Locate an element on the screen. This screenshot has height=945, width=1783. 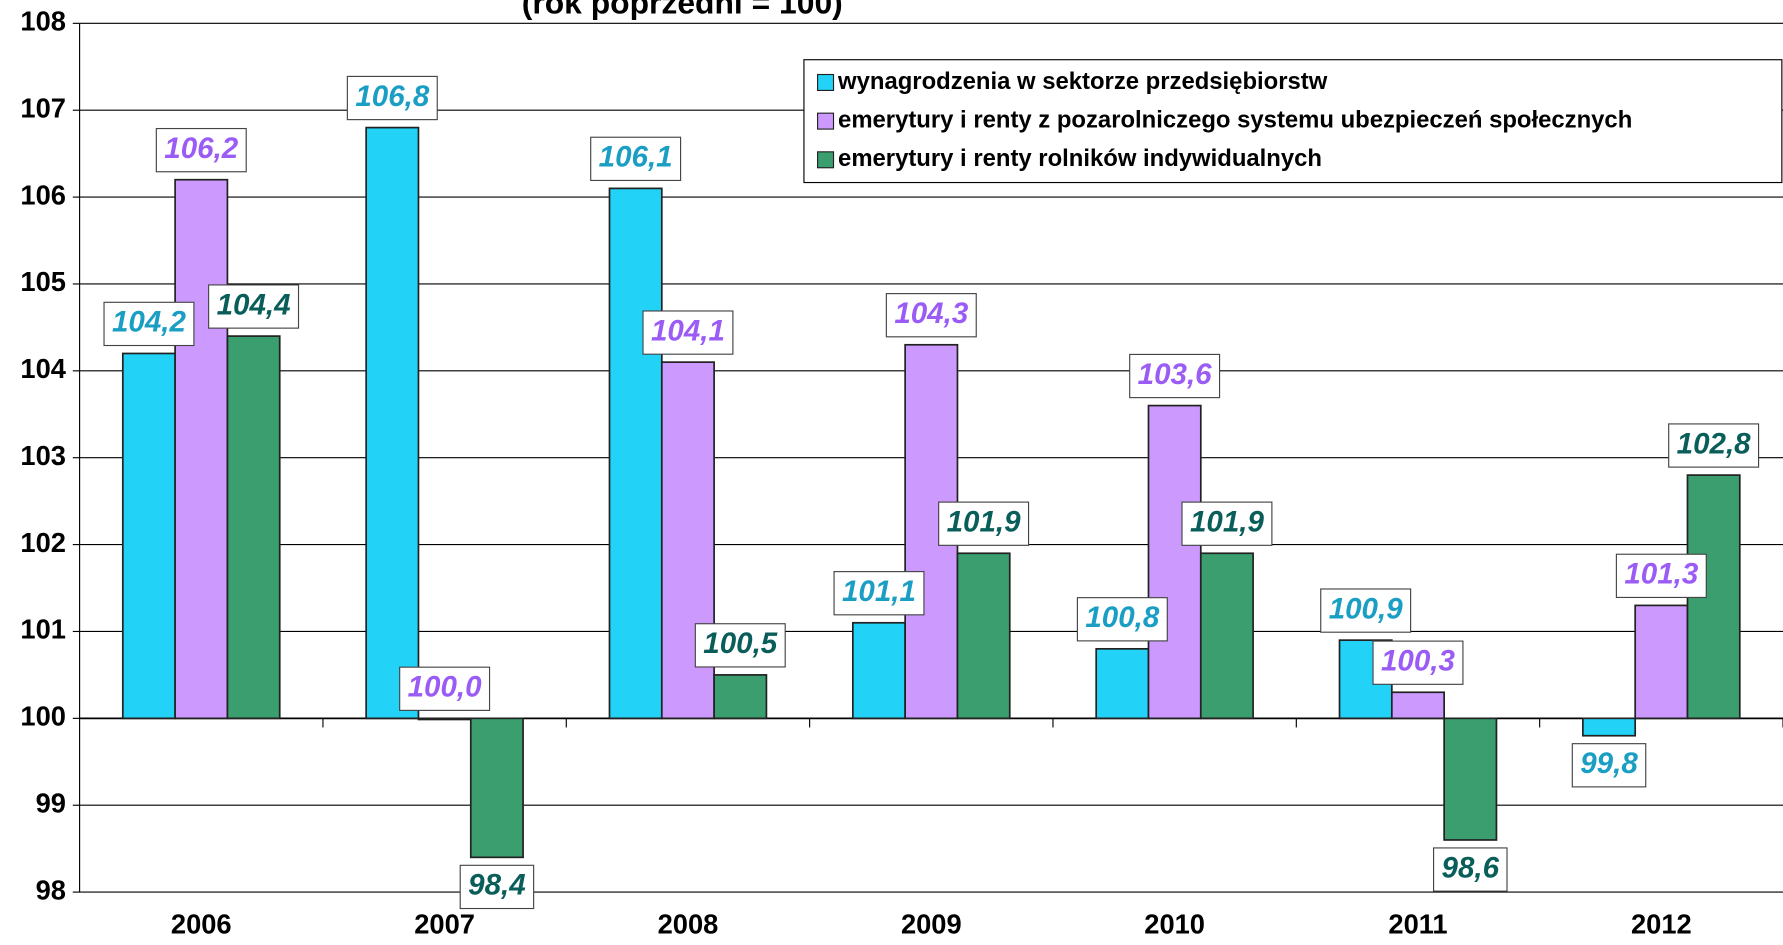
value-label-text: 106,2 is located at coordinates (201, 148).